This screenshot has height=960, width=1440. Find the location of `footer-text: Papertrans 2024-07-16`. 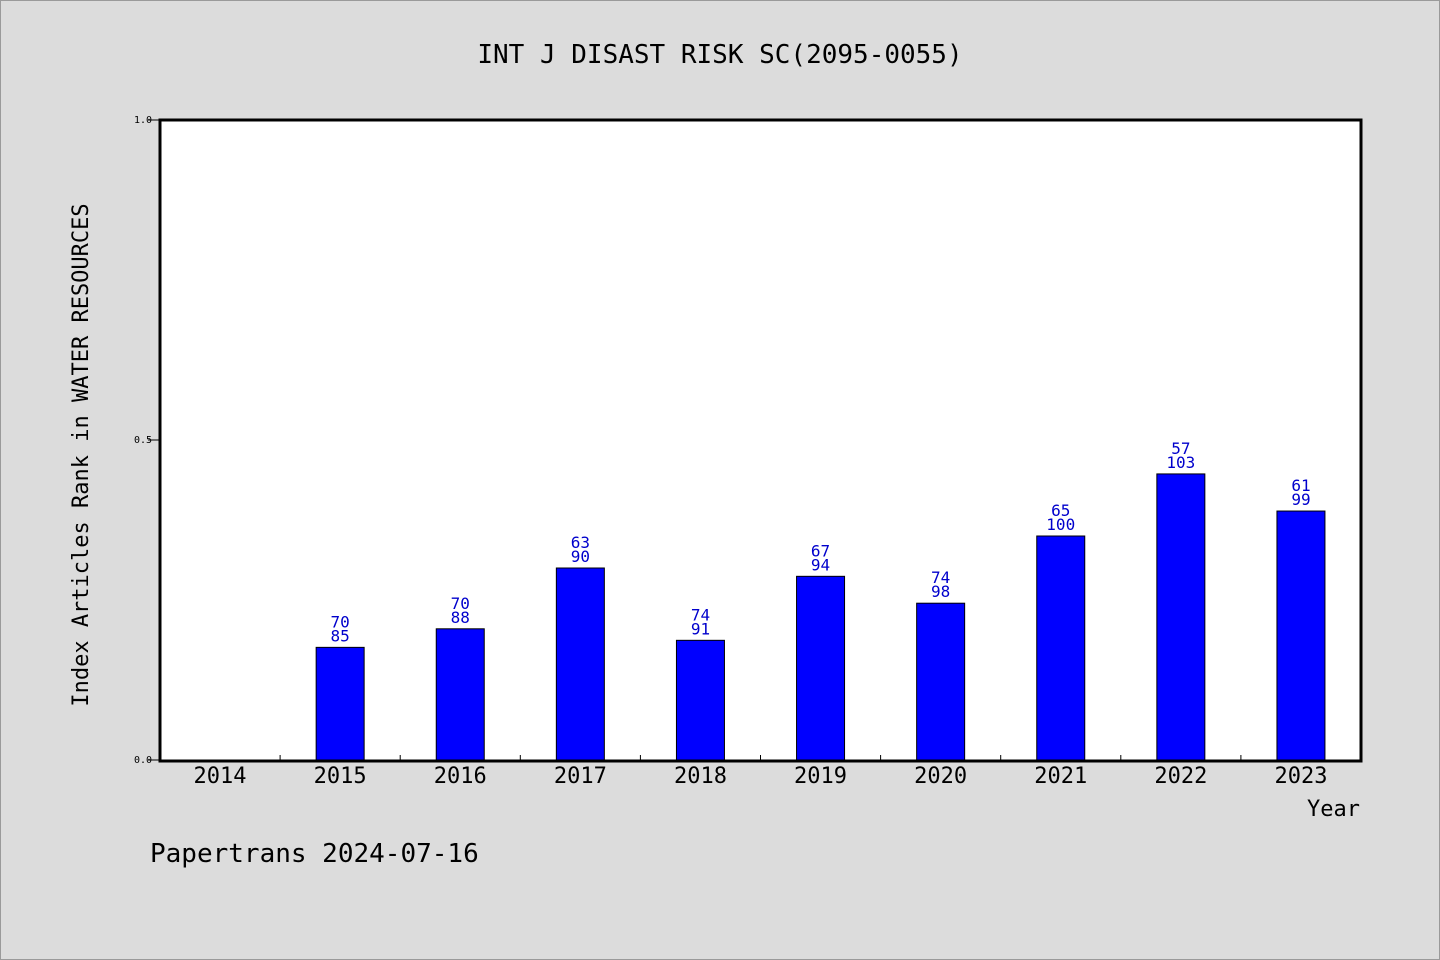

footer-text: Papertrans 2024-07-16 is located at coordinates (314, 854).